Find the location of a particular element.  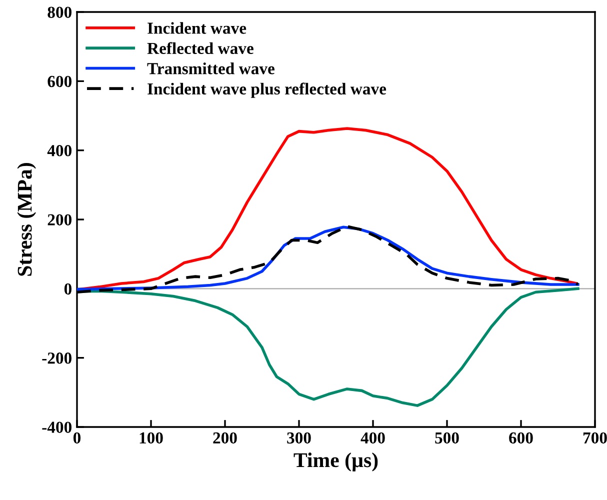

x-axis-title: Time (µs) is located at coordinates (336, 462).